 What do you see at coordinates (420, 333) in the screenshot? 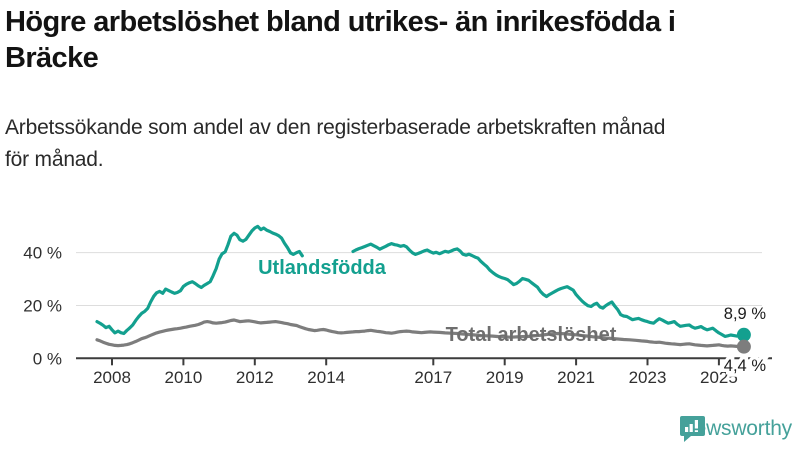
I see `series-line-total-arbetsl-shet` at bounding box center [420, 333].